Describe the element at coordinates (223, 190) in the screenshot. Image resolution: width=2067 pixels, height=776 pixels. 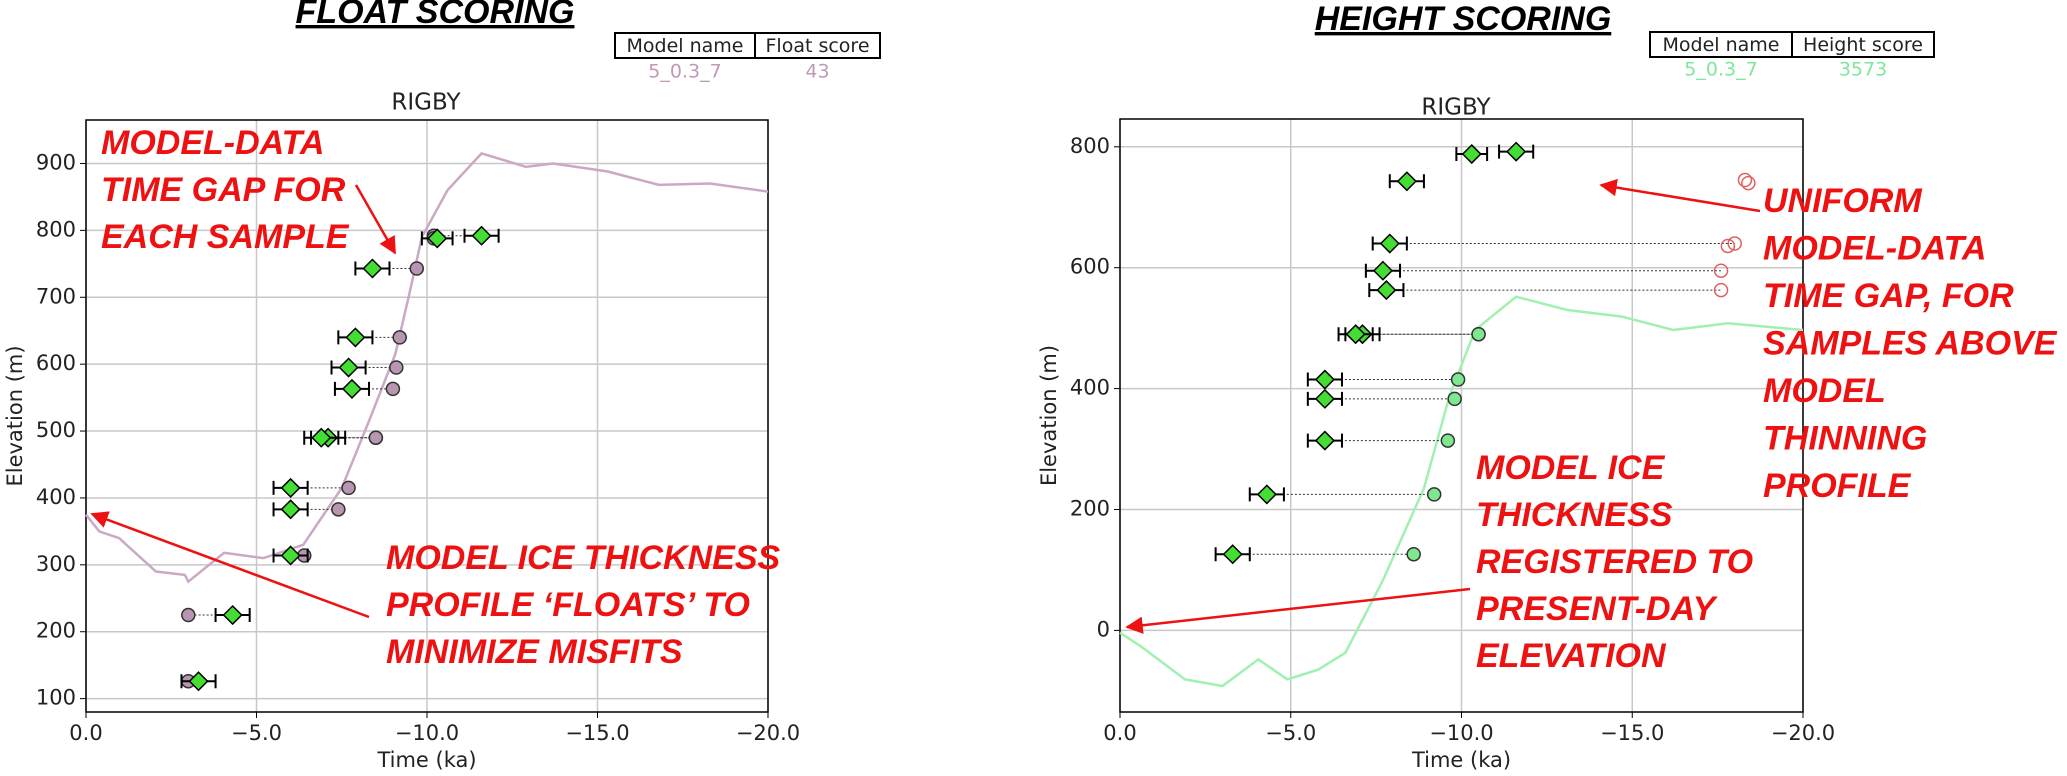
I see `annotation-text: TIME GAP FOR` at that location.